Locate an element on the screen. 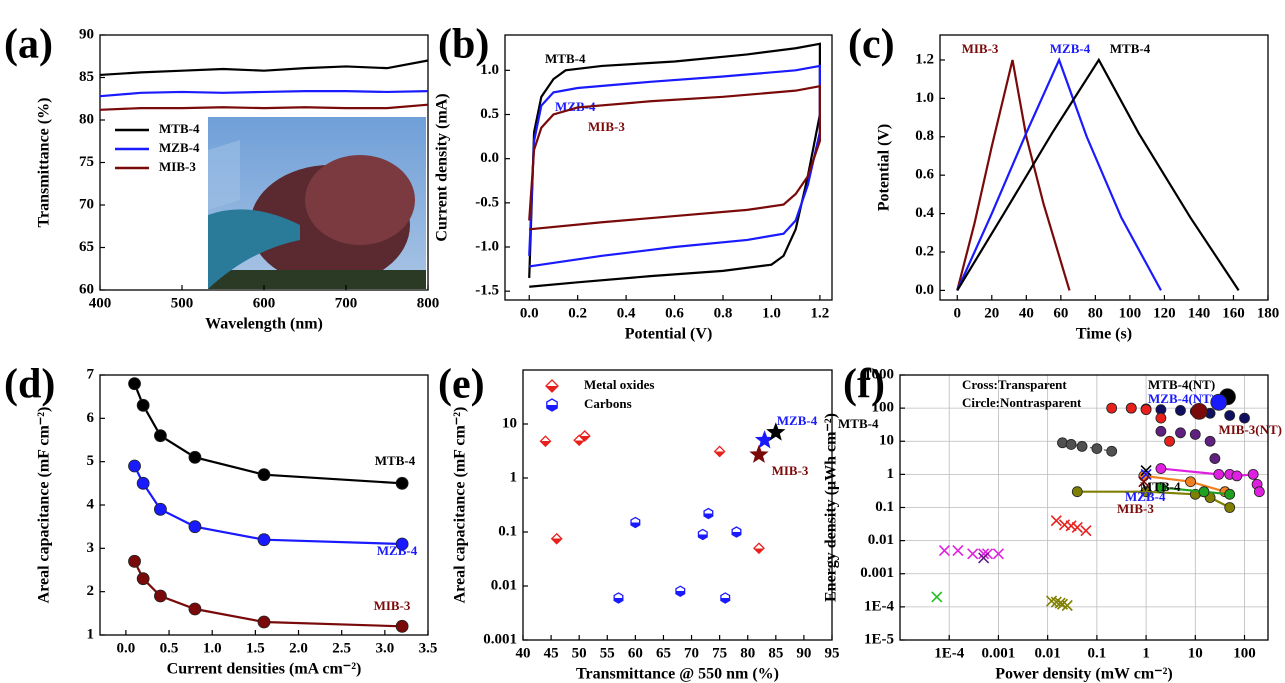 The image size is (1285, 683). x-axis-title: Transmittance @ 550 nm (%) is located at coordinates (677, 674).